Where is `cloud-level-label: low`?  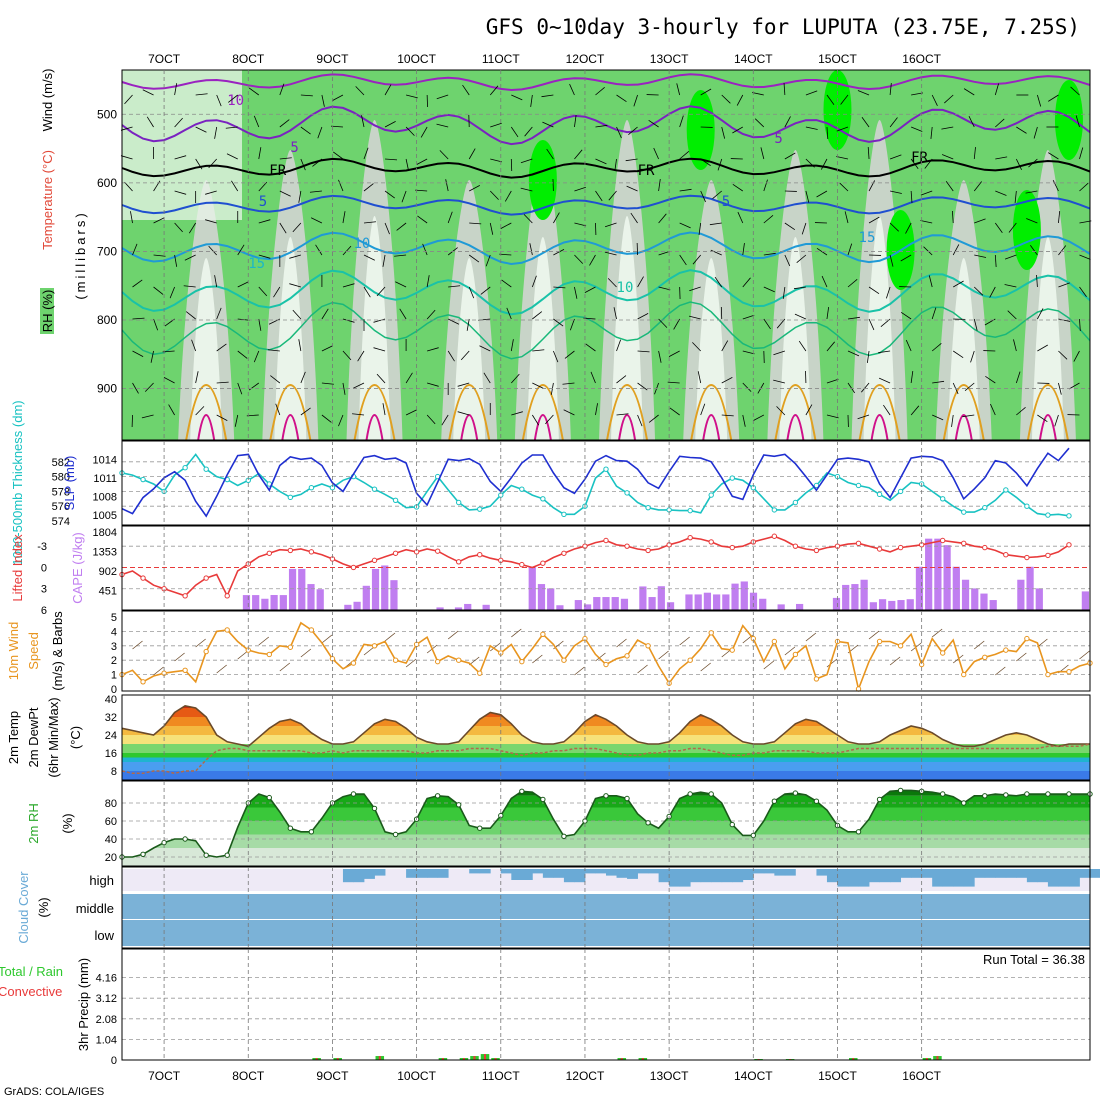
cloud-level-label: low is located at coordinates (104, 935).